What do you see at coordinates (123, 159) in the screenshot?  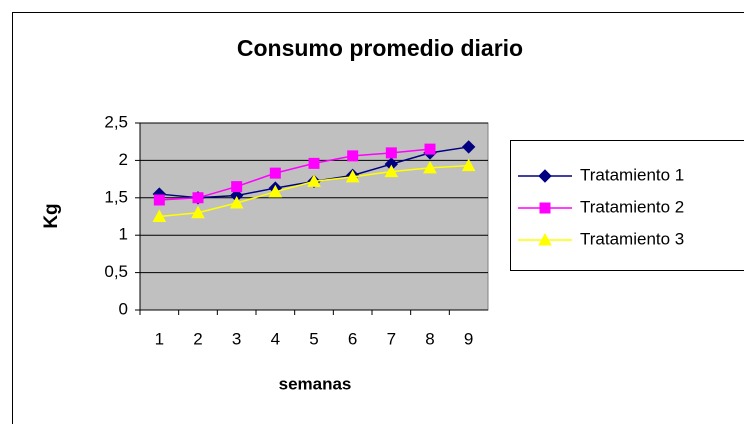 I see `y-tick-label: 2` at bounding box center [123, 159].